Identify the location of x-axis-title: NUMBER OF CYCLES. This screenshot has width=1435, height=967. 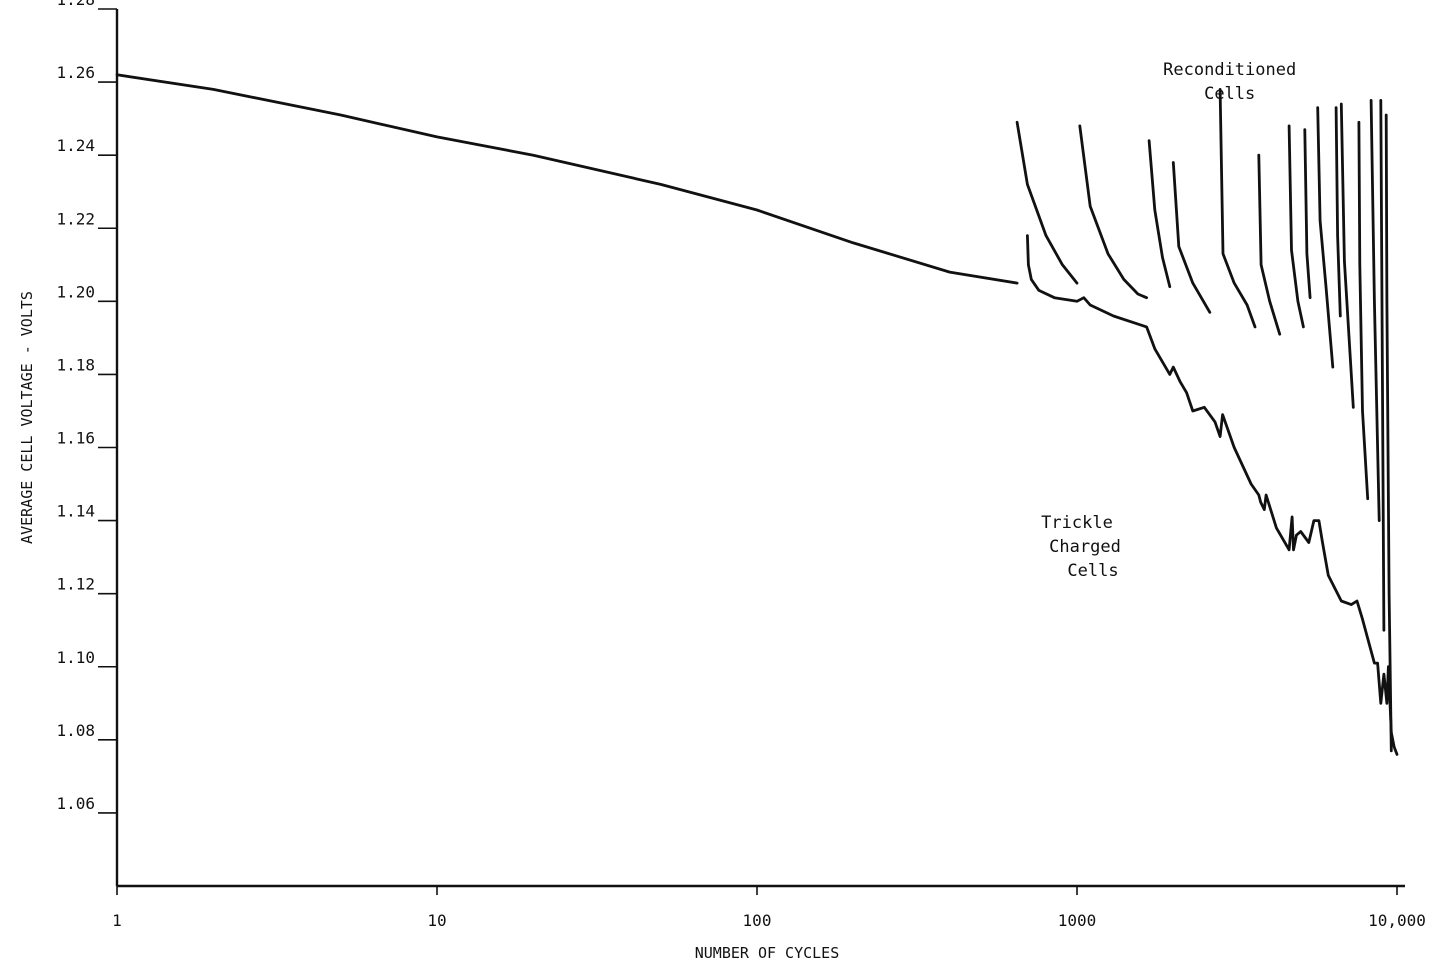
(767, 953).